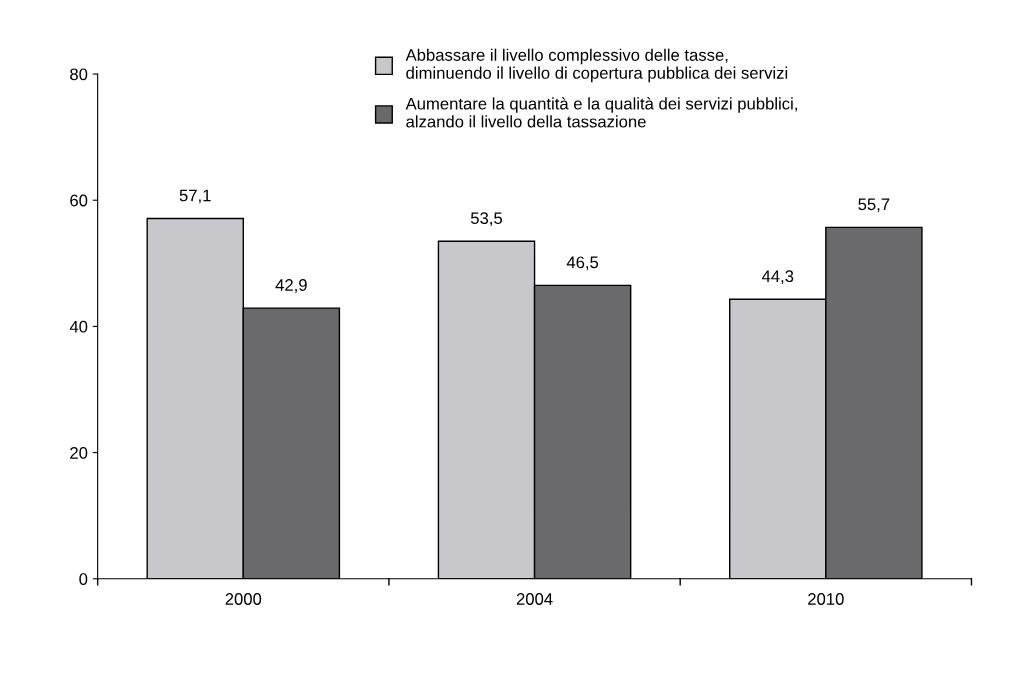  I want to click on data-label: 53,5, so click(486, 219).